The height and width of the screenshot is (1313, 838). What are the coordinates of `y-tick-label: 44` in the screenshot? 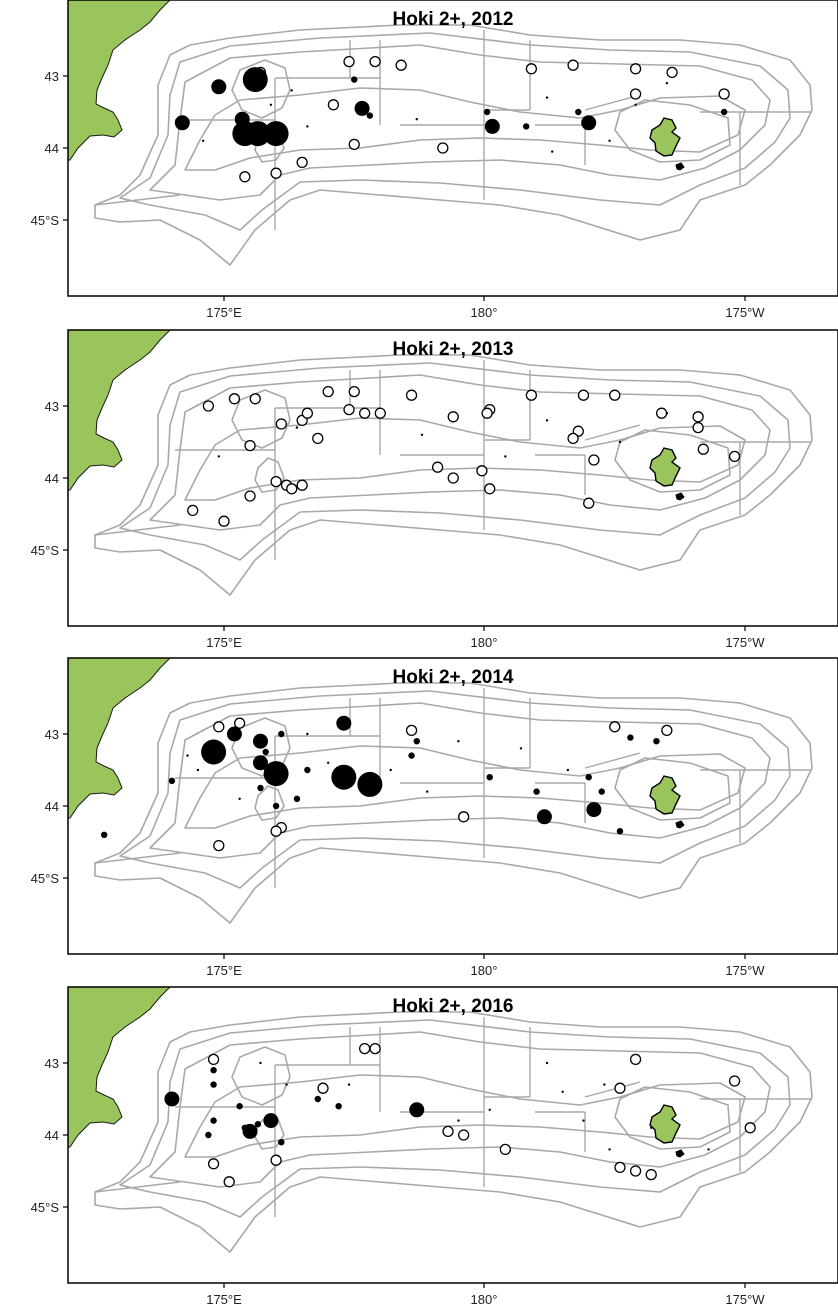 It's located at (52, 1135).